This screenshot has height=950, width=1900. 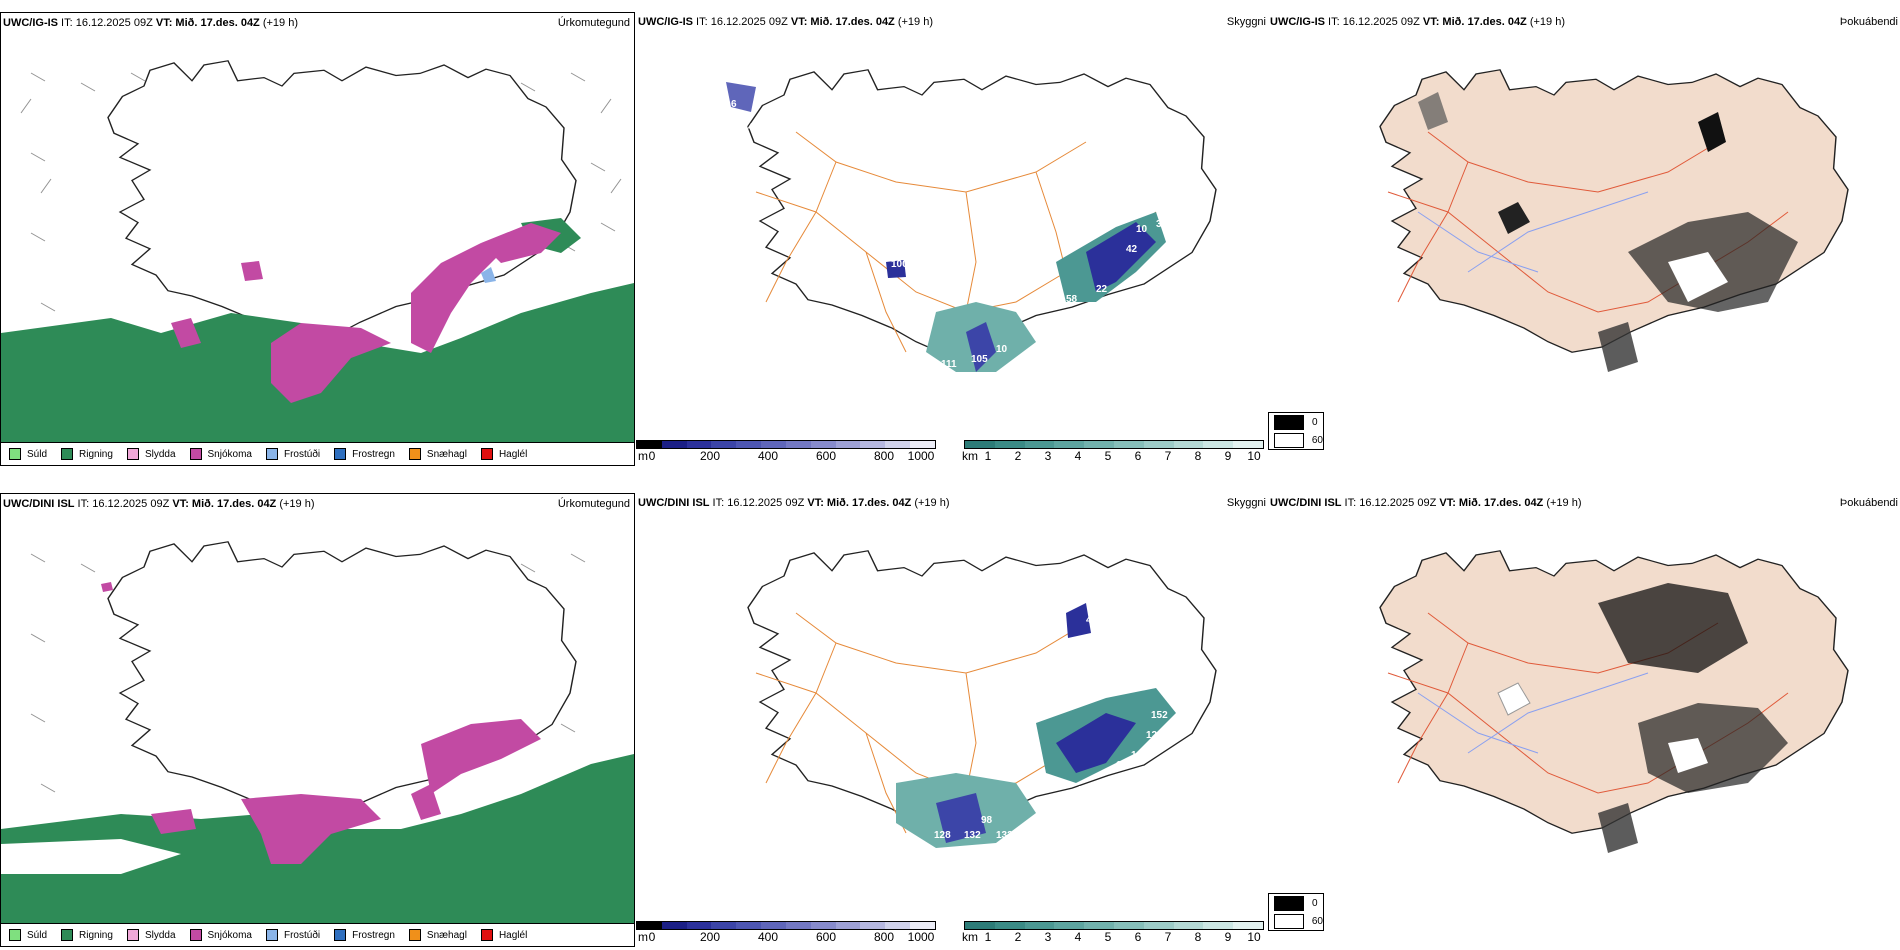 What do you see at coordinates (987, 820) in the screenshot?
I see `visibility-value-label: 98` at bounding box center [987, 820].